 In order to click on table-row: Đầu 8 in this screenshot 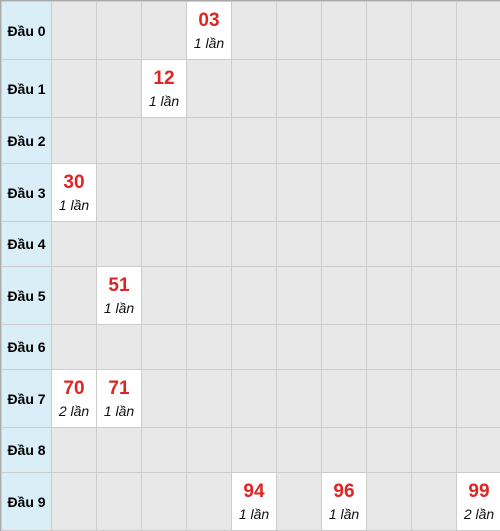, I will do `click(250, 450)`.